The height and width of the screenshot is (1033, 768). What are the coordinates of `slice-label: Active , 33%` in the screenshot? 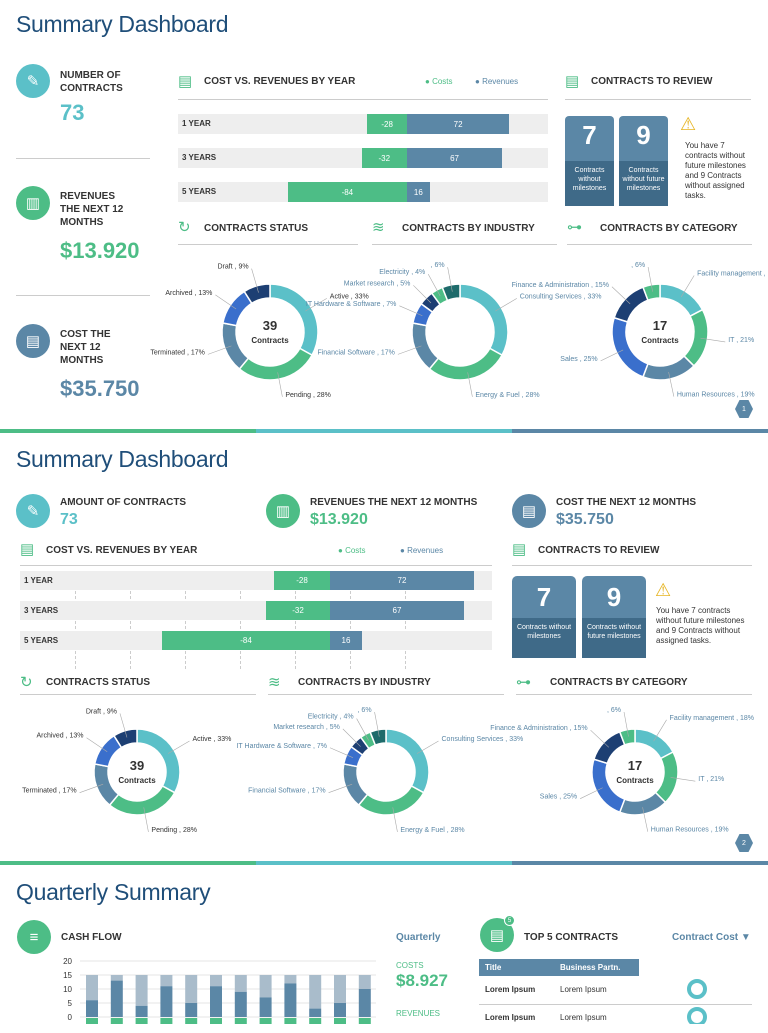 It's located at (349, 296).